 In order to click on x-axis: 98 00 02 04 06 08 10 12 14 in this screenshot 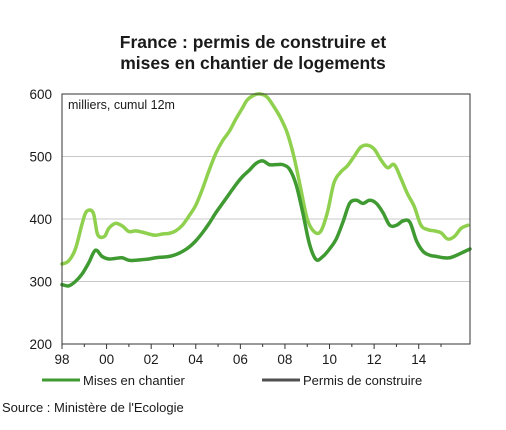, I will do `click(248, 355)`.